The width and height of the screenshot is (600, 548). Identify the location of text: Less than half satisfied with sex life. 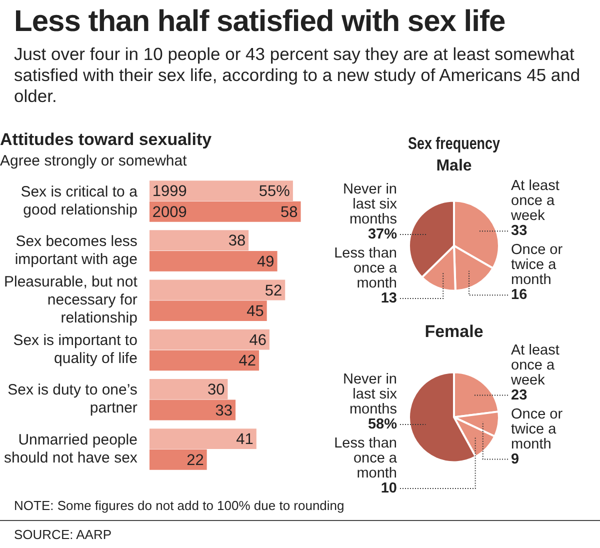
(260, 22).